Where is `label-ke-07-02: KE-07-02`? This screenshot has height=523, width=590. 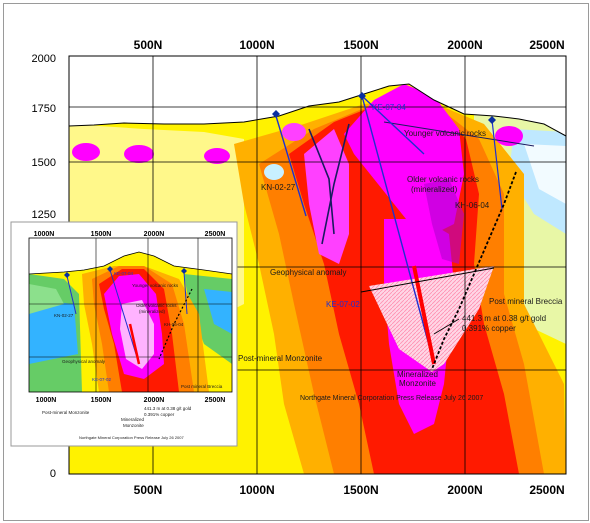 label-ke-07-02: KE-07-02 is located at coordinates (343, 304).